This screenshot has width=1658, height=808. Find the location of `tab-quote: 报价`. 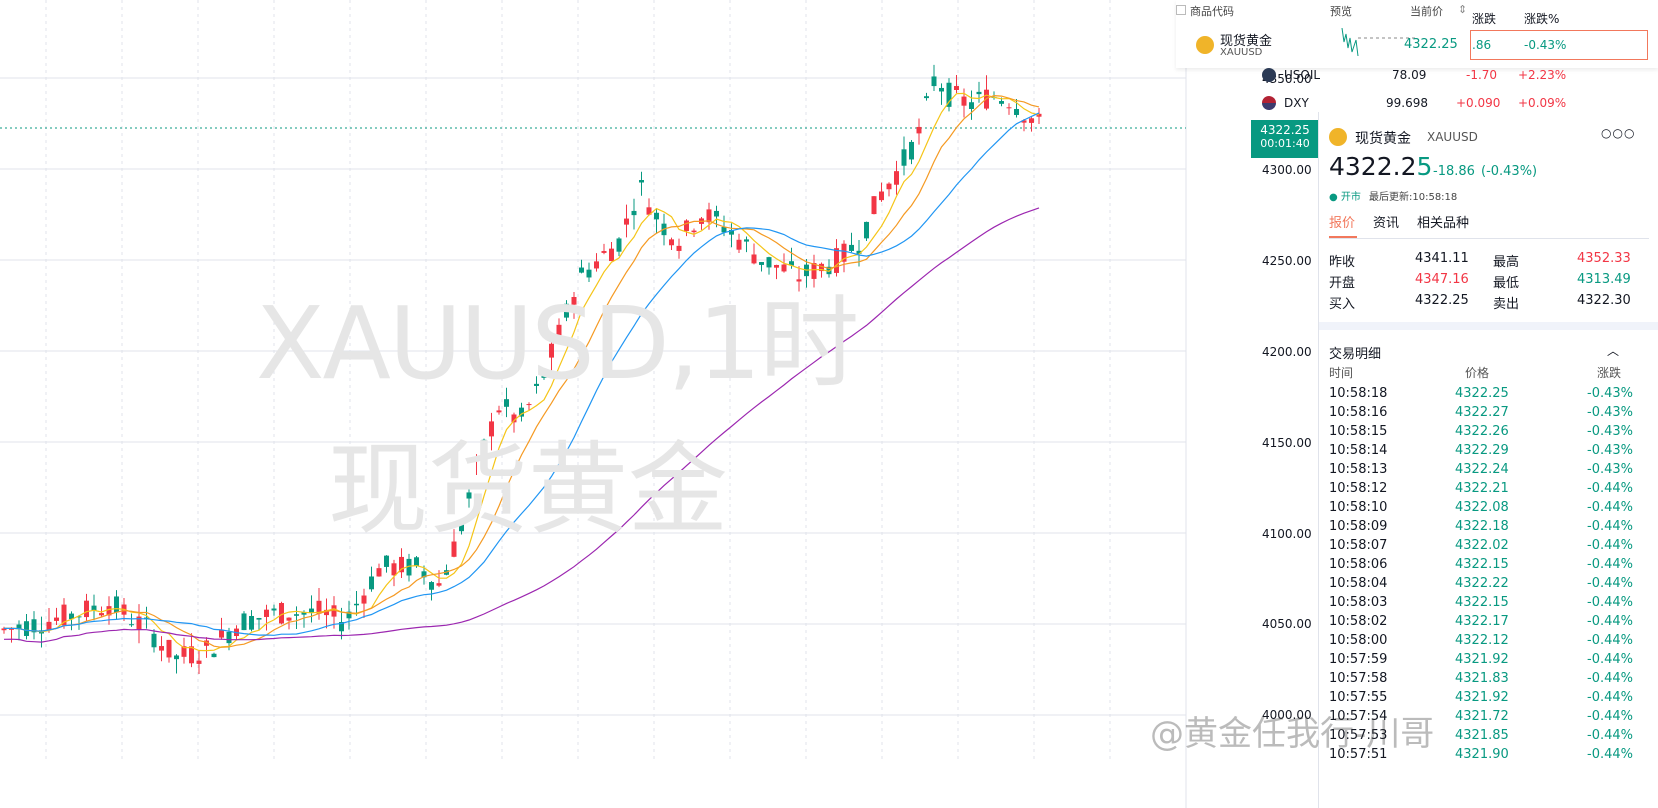

tab-quote: 报价 is located at coordinates (1342, 223).